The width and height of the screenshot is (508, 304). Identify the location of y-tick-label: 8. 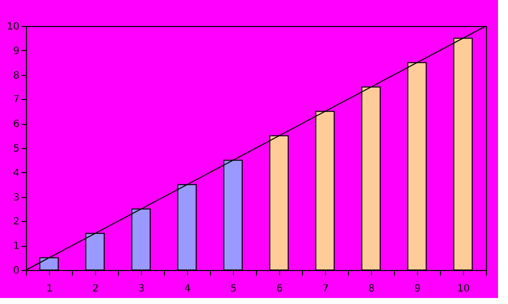
(16, 76).